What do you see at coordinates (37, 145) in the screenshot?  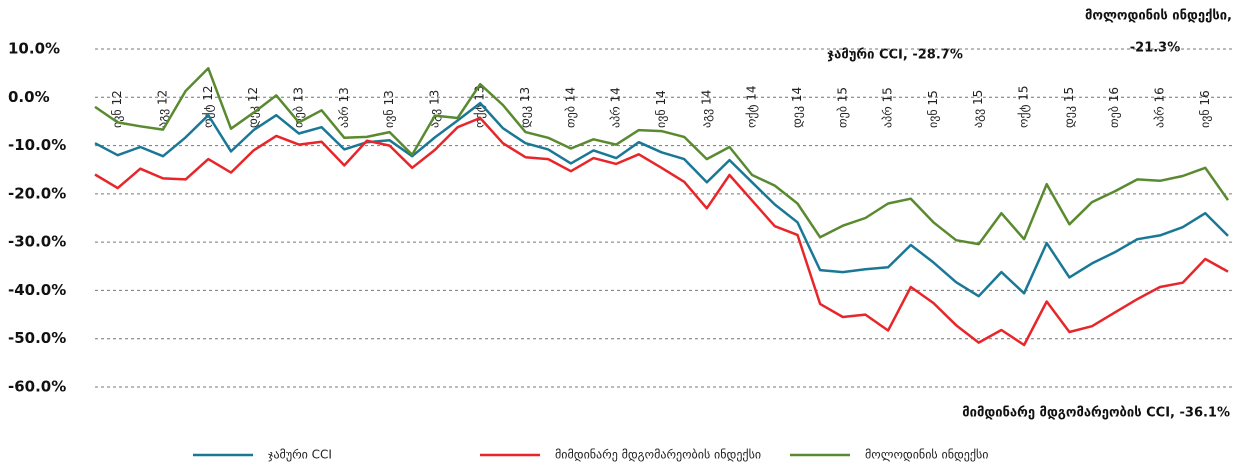 I see `y-tick-label: -10.0%` at bounding box center [37, 145].